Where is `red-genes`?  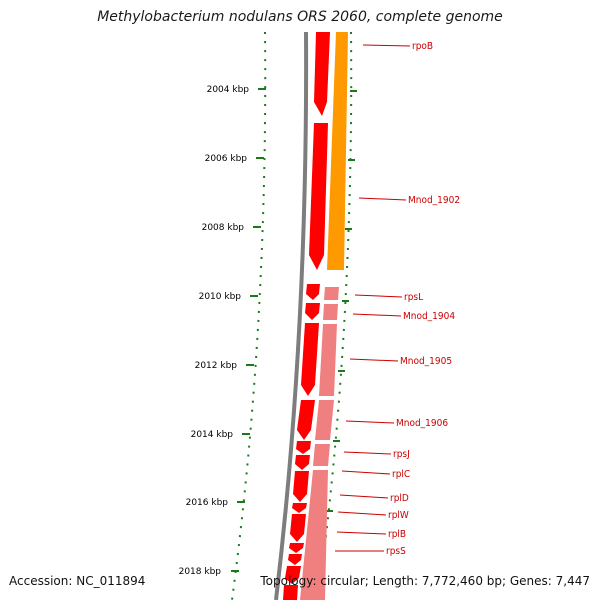
red-genes is located at coordinates (306, 316).